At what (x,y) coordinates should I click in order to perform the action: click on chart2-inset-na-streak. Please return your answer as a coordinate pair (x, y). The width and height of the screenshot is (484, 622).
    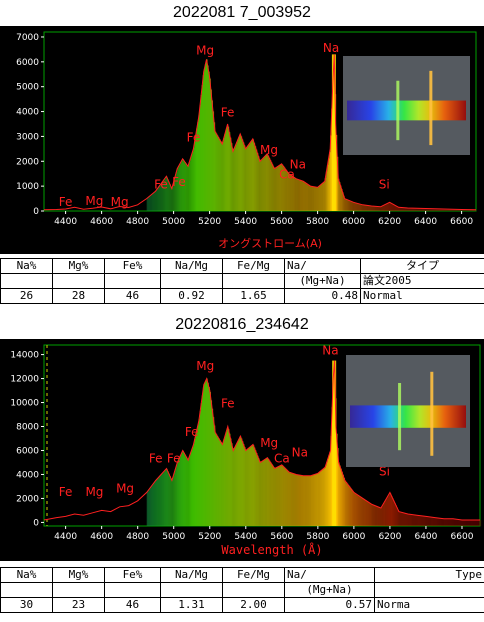
    Looking at the image, I should click on (432, 413).